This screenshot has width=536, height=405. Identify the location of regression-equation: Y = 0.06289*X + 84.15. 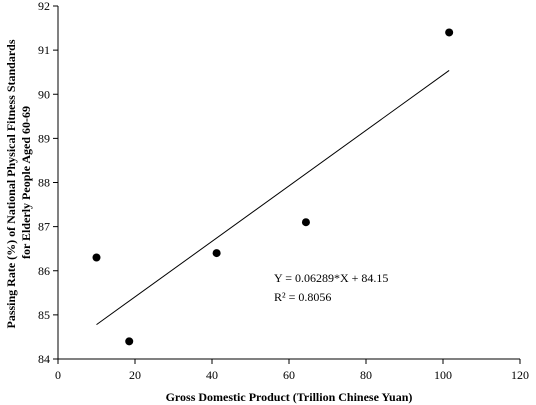
(331, 278).